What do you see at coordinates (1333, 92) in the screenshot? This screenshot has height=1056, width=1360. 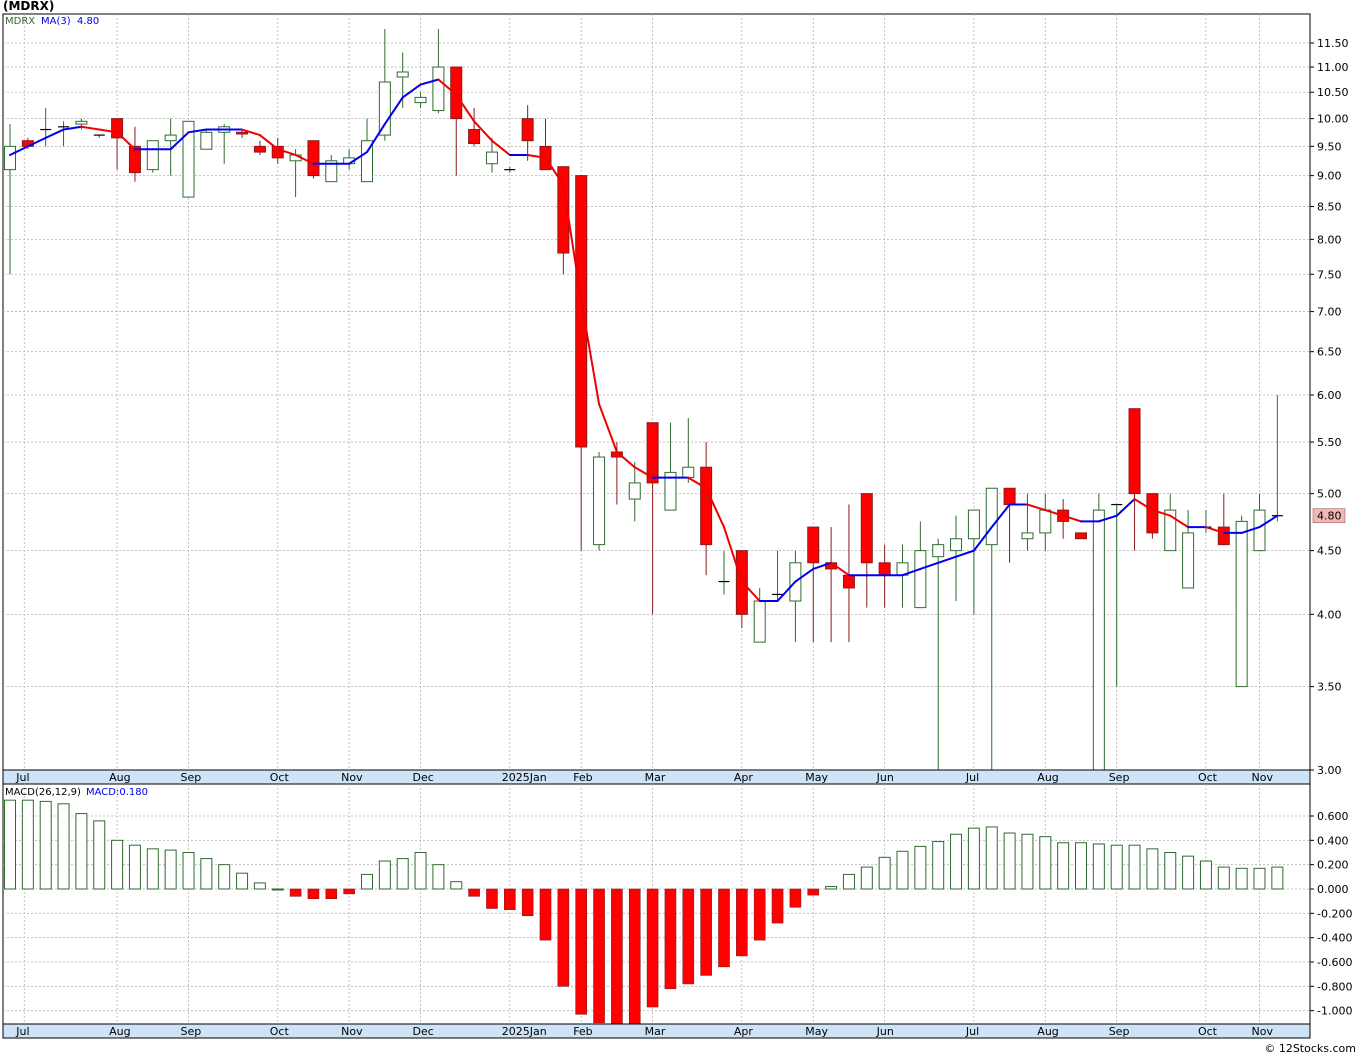 I see `price-tick-label: 10.50` at bounding box center [1333, 92].